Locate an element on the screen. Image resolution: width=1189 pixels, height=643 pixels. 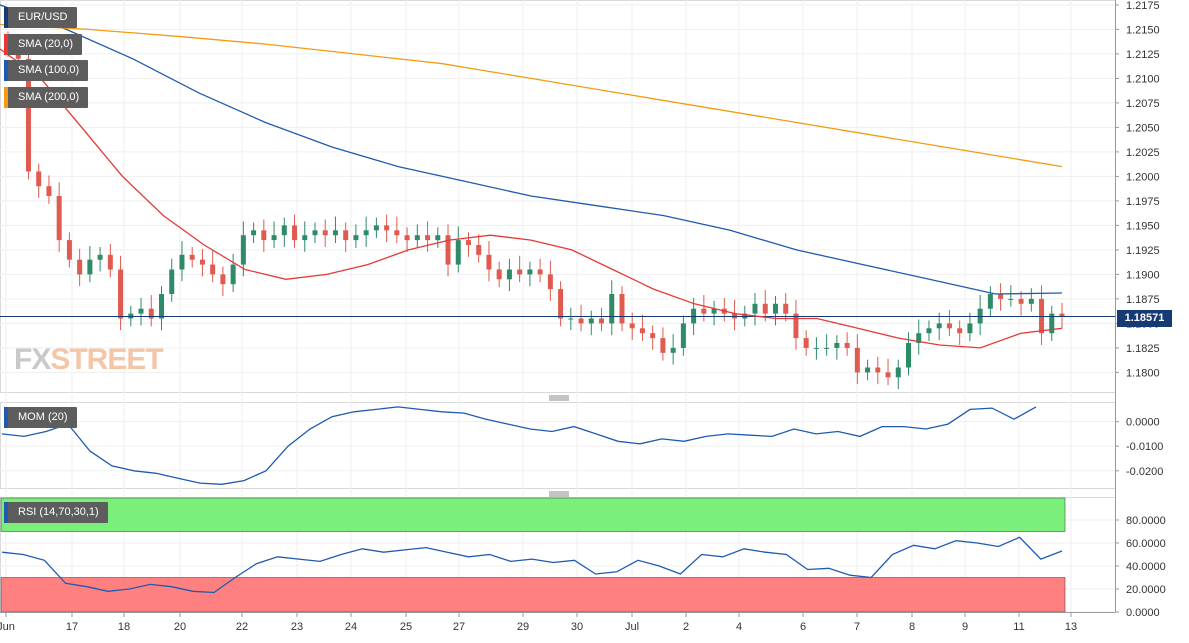
x-tick-label: 29 is located at coordinates (523, 627).